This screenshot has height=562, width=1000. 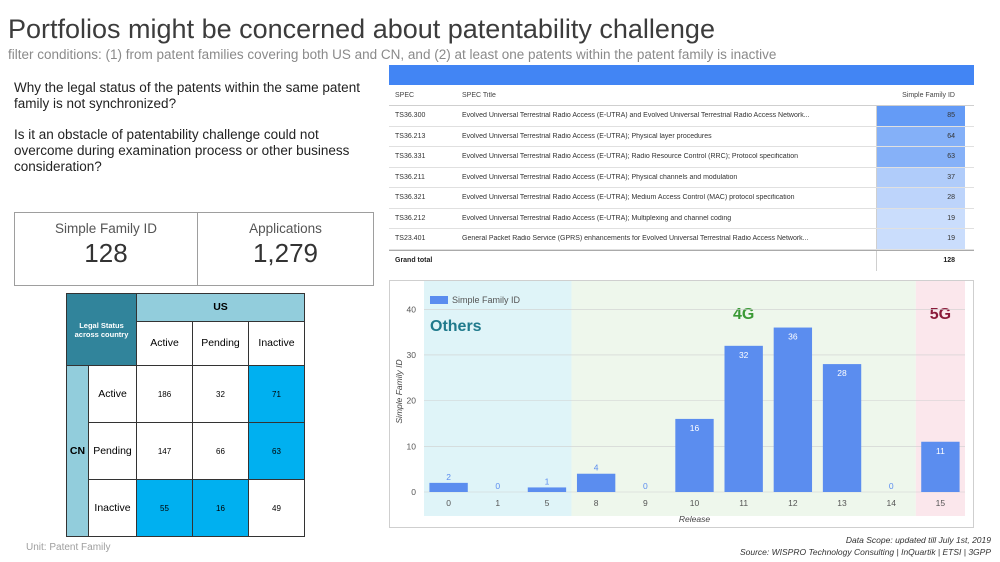 What do you see at coordinates (695, 503) in the screenshot?
I see `x-tick-label: 10` at bounding box center [695, 503].